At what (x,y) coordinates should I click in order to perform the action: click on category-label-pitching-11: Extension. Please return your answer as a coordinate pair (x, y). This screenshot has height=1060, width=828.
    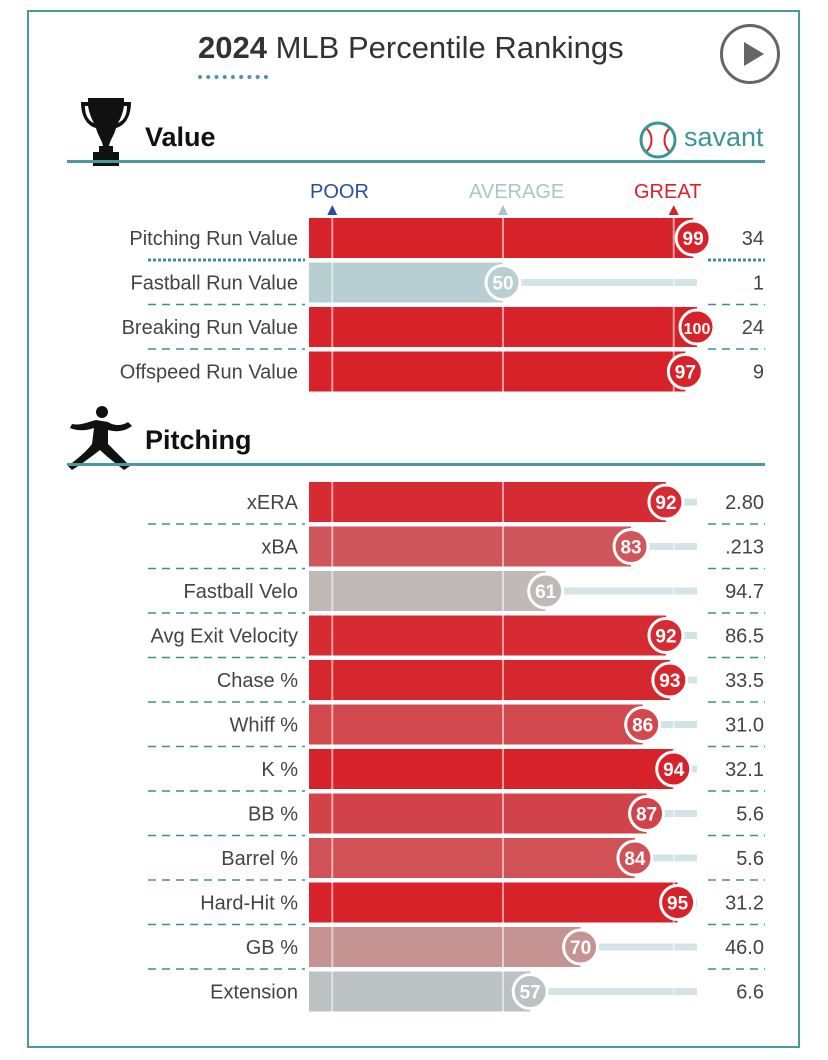
    Looking at the image, I should click on (254, 993).